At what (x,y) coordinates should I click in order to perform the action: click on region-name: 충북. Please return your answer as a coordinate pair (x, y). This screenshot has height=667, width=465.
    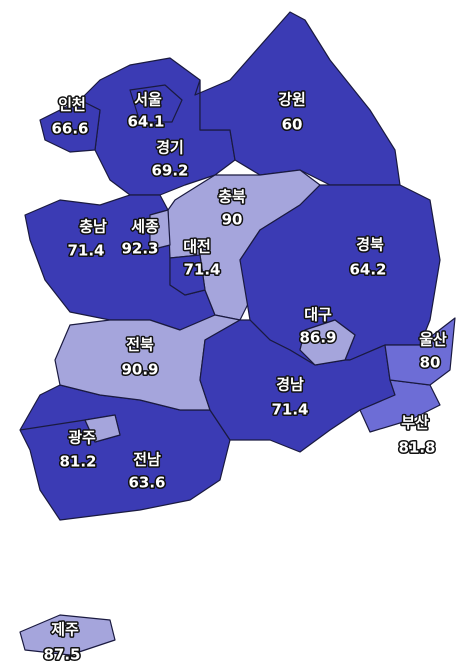
    Looking at the image, I should click on (232, 197).